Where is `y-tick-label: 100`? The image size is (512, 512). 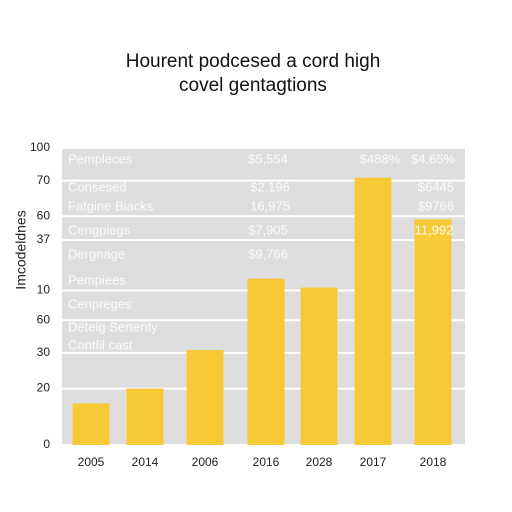 y-tick-label: 100 is located at coordinates (40, 147).